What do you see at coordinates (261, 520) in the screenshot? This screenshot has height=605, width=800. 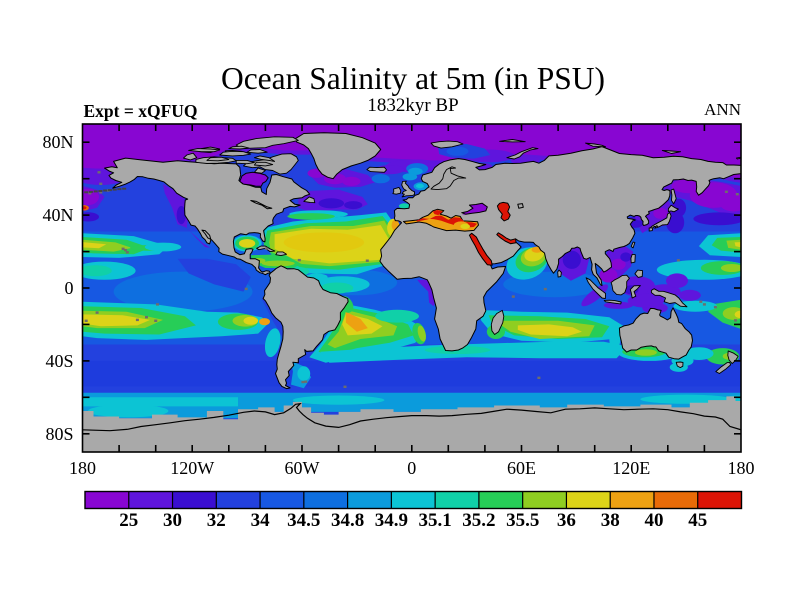 I see `svg-text: 34` at bounding box center [261, 520].